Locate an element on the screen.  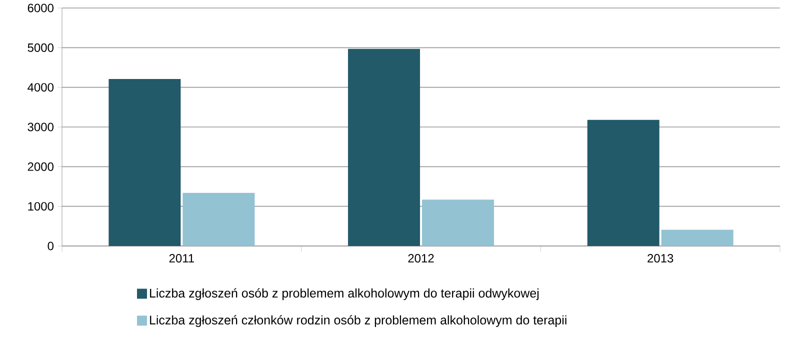
legend-label: Liczba zgłoszeń osób z problemem alkoholowym do terapii odwykowej is located at coordinates (344, 294).